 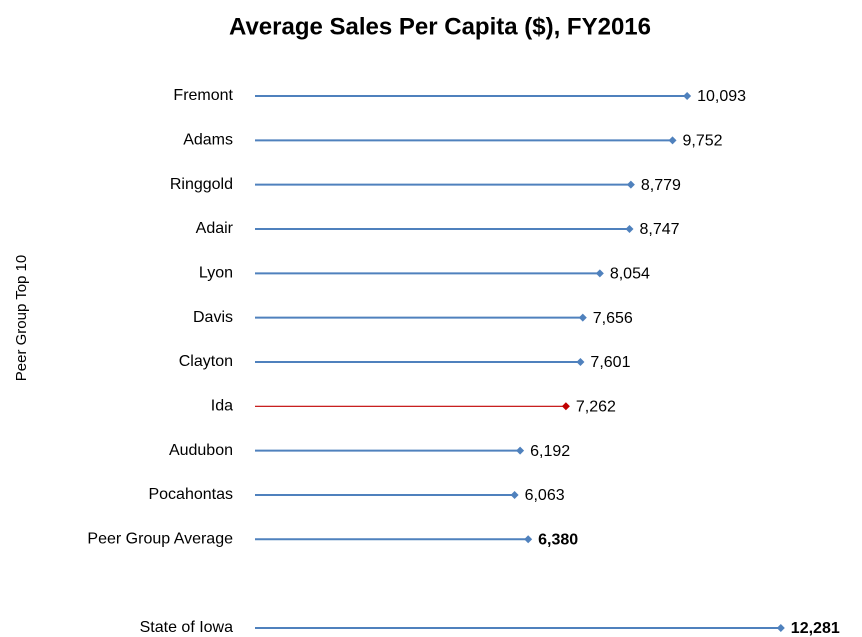 I want to click on value-label: 12,281, so click(x=815, y=628).